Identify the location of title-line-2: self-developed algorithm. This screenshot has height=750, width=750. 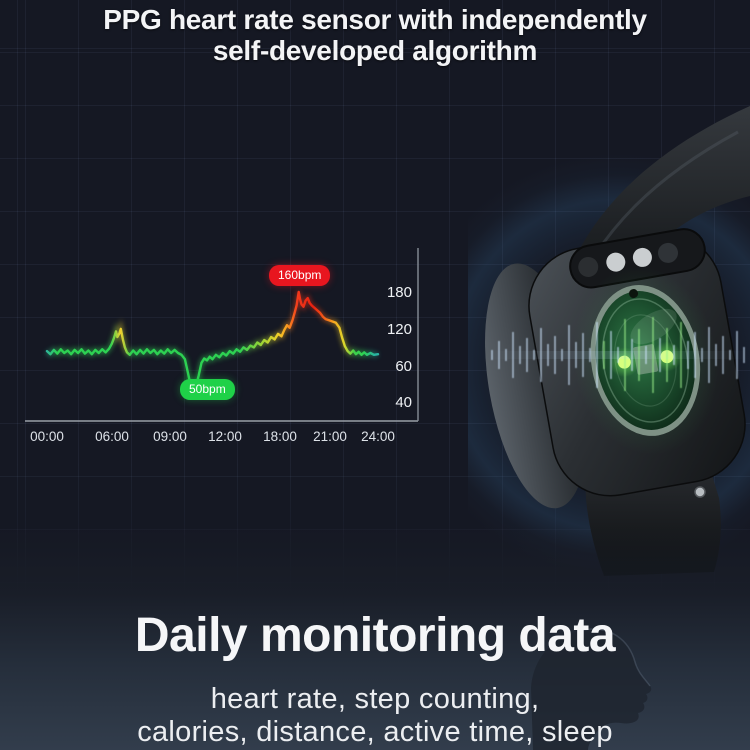
(375, 50).